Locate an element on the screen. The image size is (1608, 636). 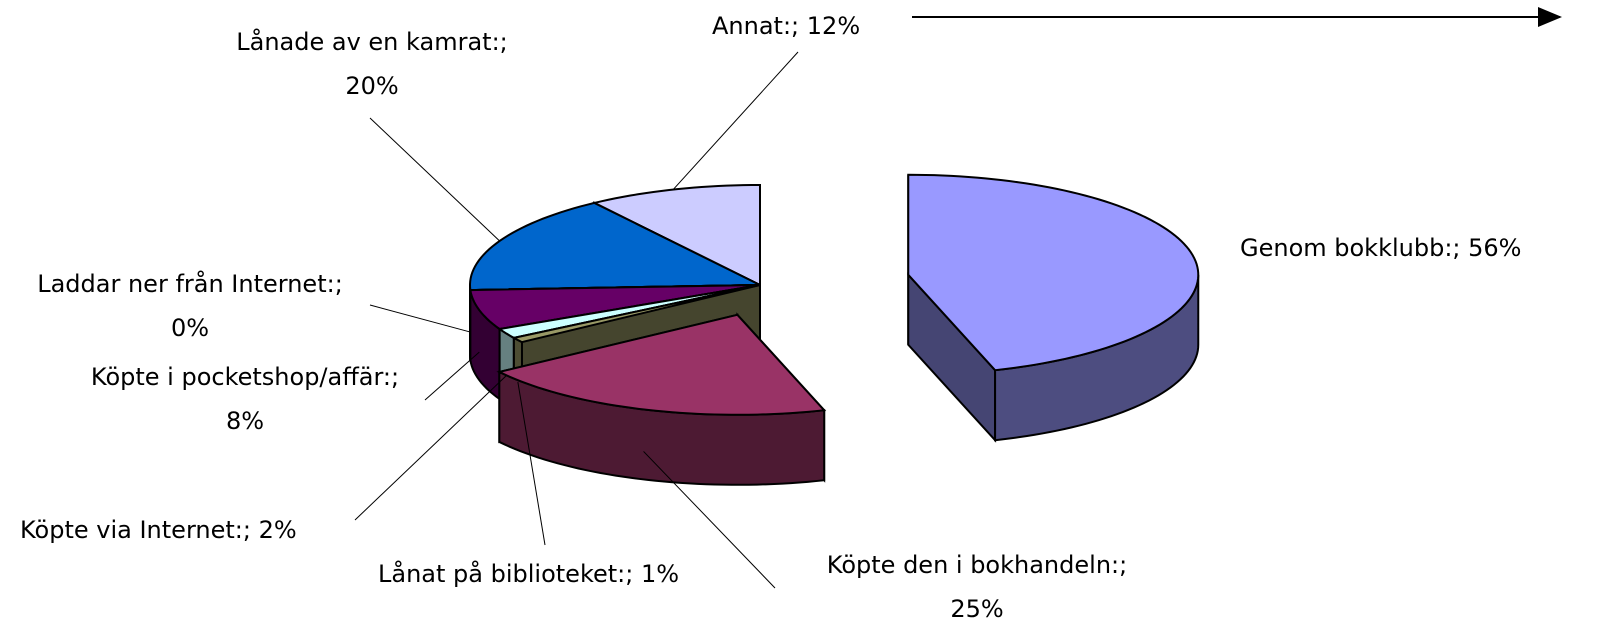
slice-label: Lånat på biblioteket:; 1% is located at coordinates (528, 574).